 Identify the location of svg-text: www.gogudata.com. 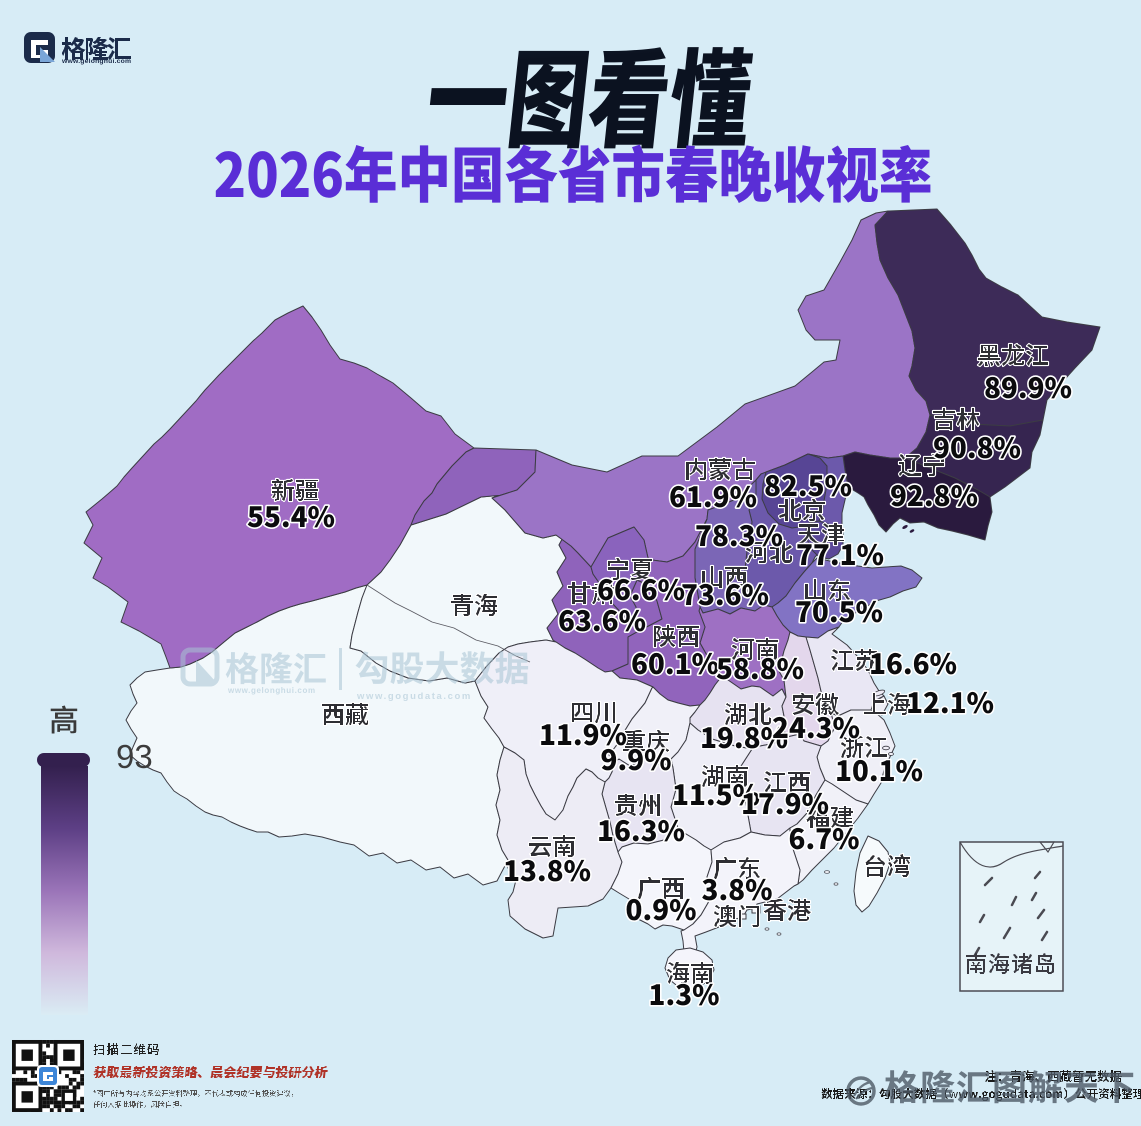
(414, 696).